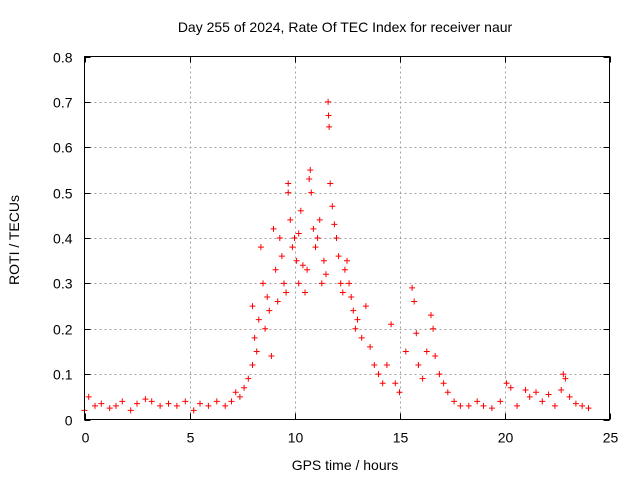  Describe the element at coordinates (63, 284) in the screenshot. I see `y-tick-label: 0.3` at that location.